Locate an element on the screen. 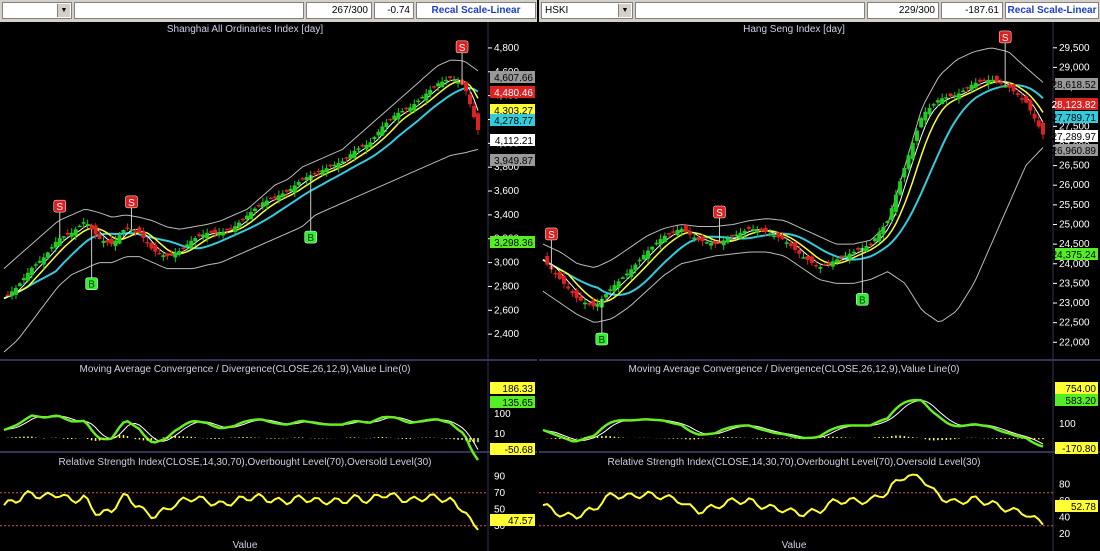  left-price-tag: 3,298.36 is located at coordinates (513, 243).